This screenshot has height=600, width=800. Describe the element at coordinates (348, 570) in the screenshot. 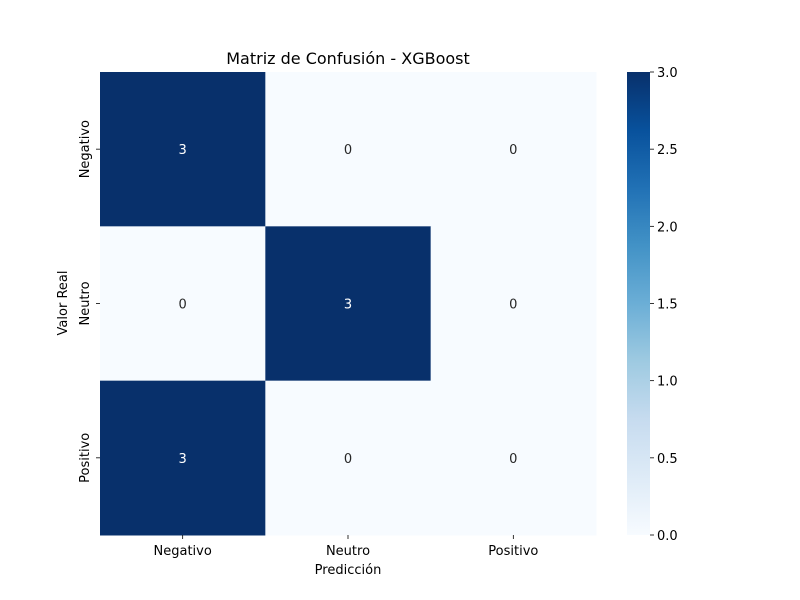

I see `x-axis-label: Predicción` at that location.